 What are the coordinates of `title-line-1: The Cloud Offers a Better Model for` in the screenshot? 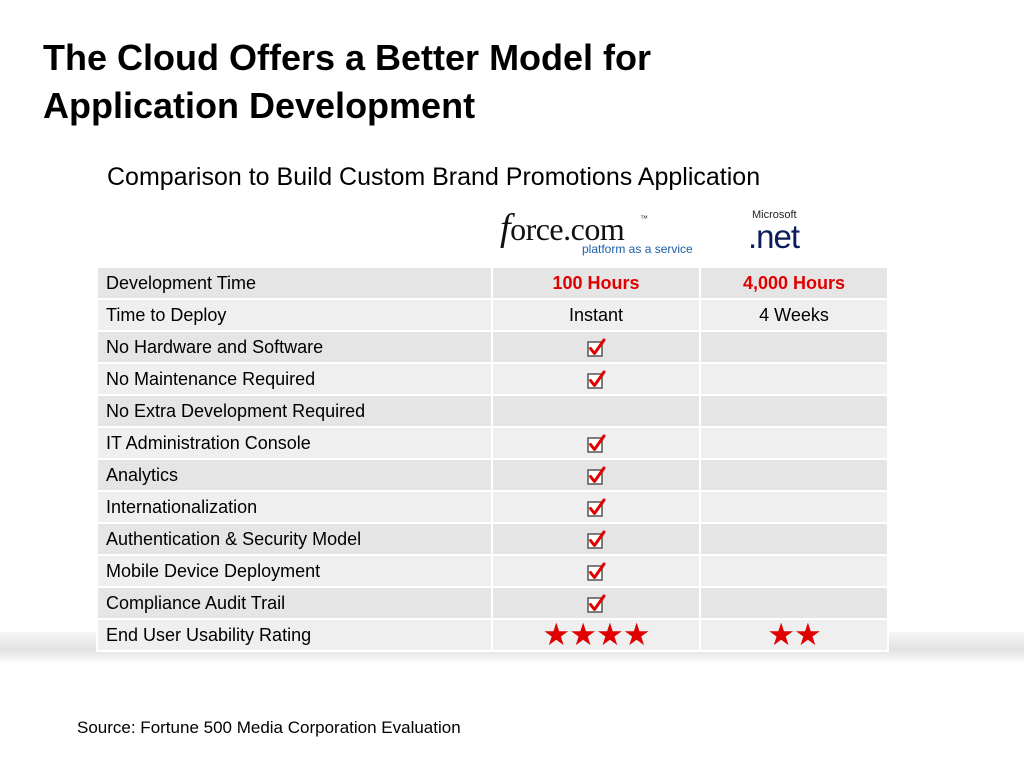 It's located at (347, 57).